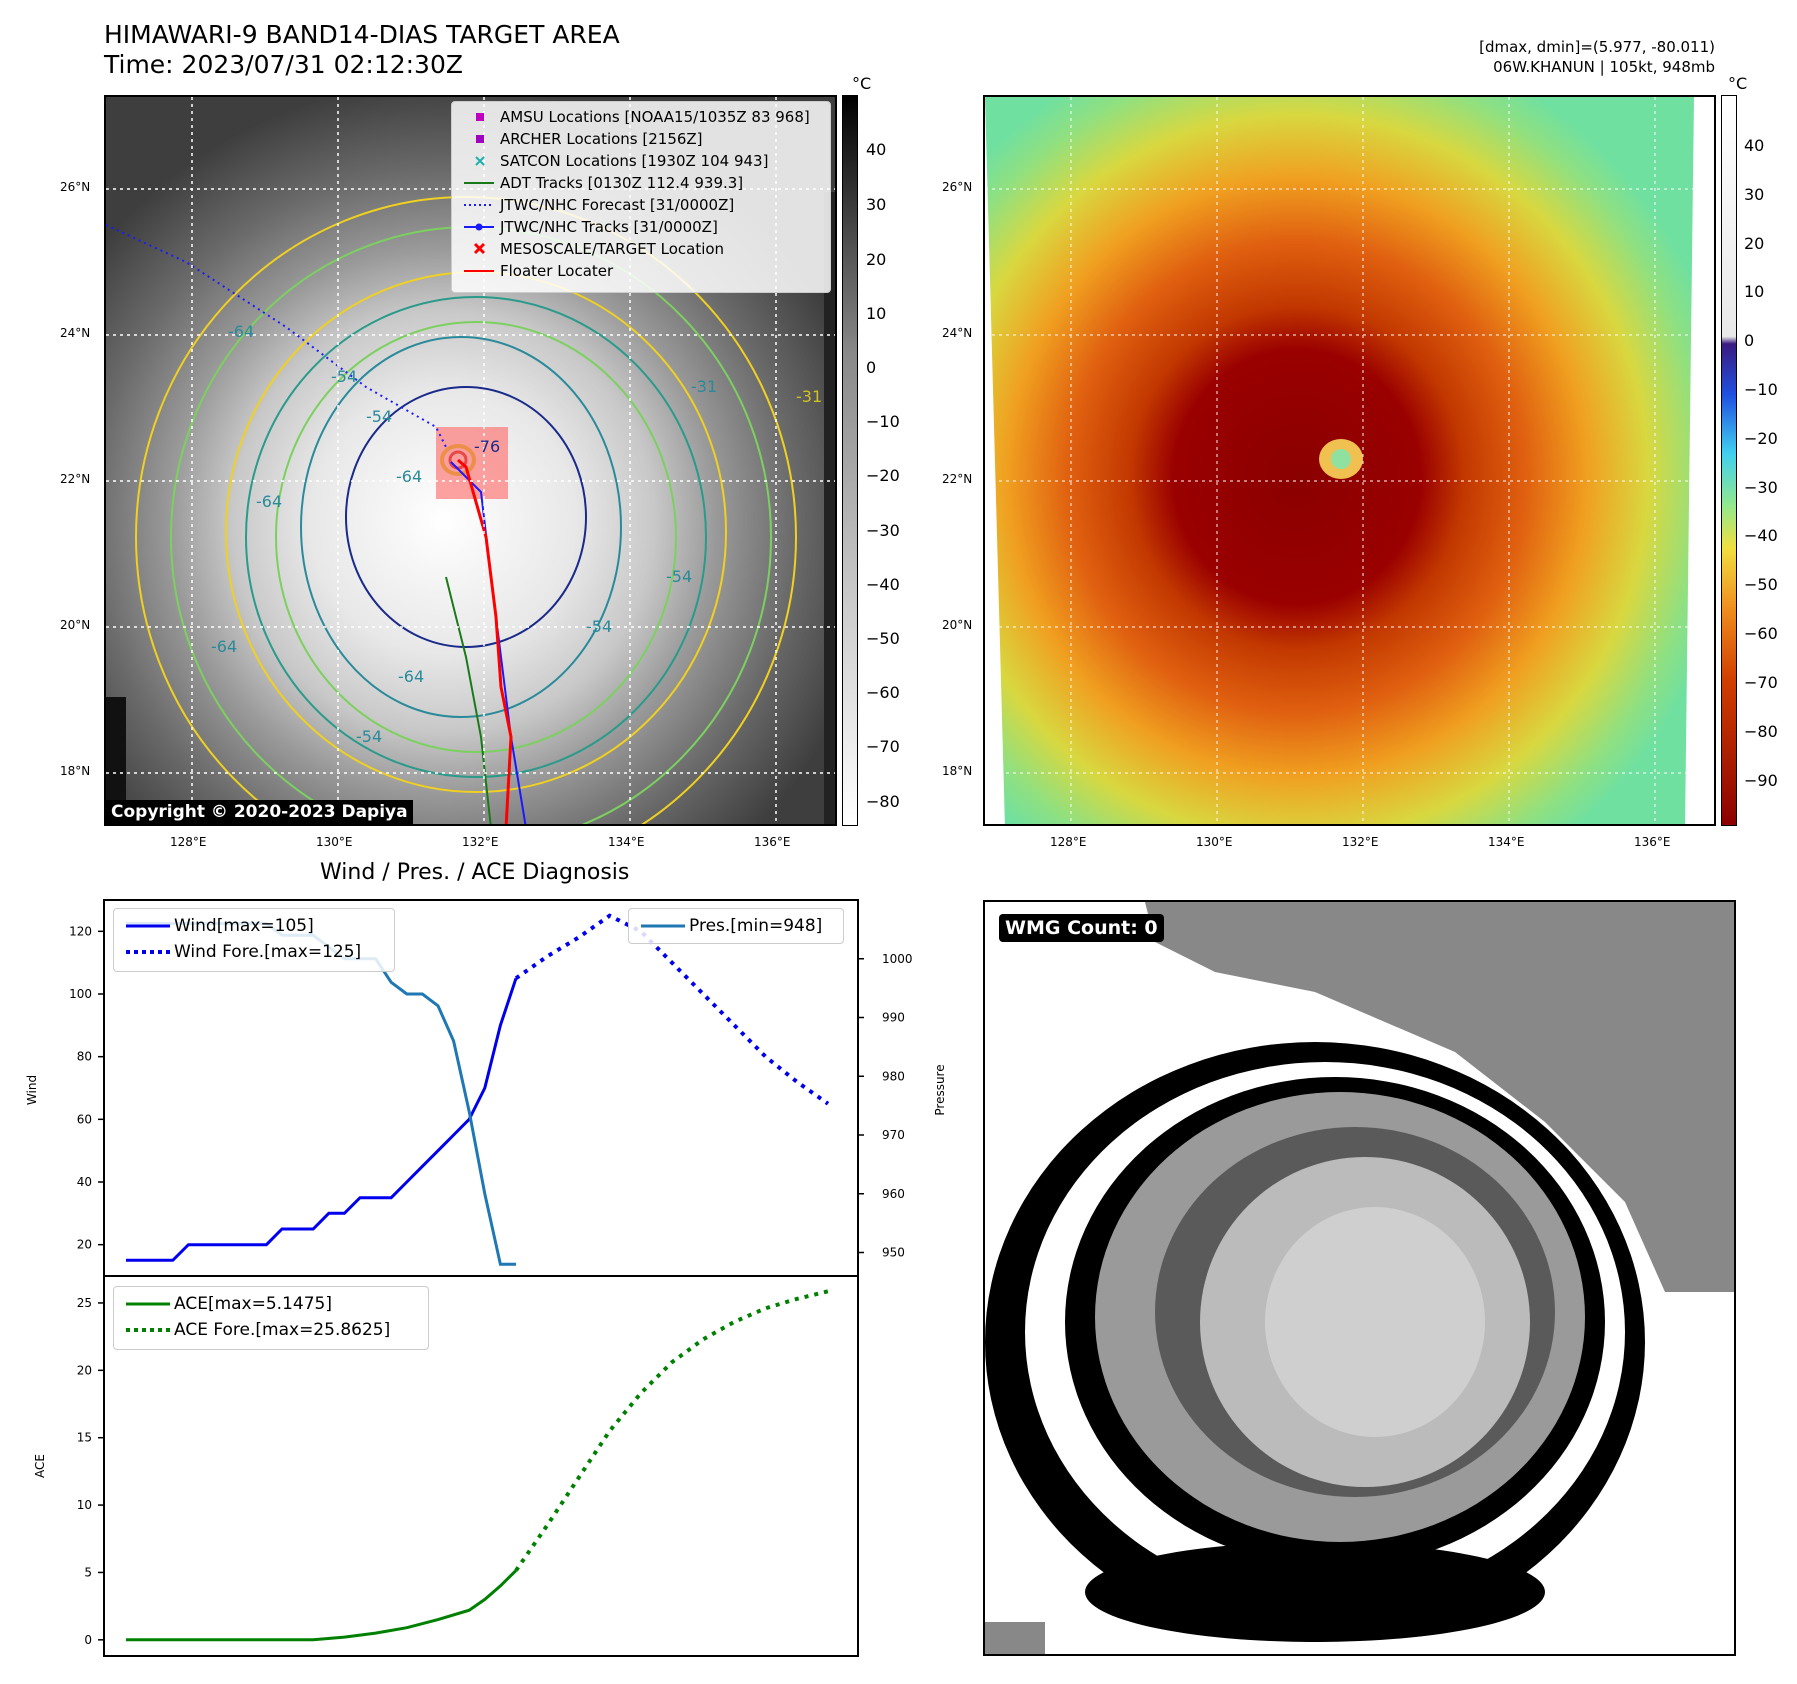  What do you see at coordinates (756, 926) in the screenshot?
I see `legend-label: Pres.[min=948]` at bounding box center [756, 926].